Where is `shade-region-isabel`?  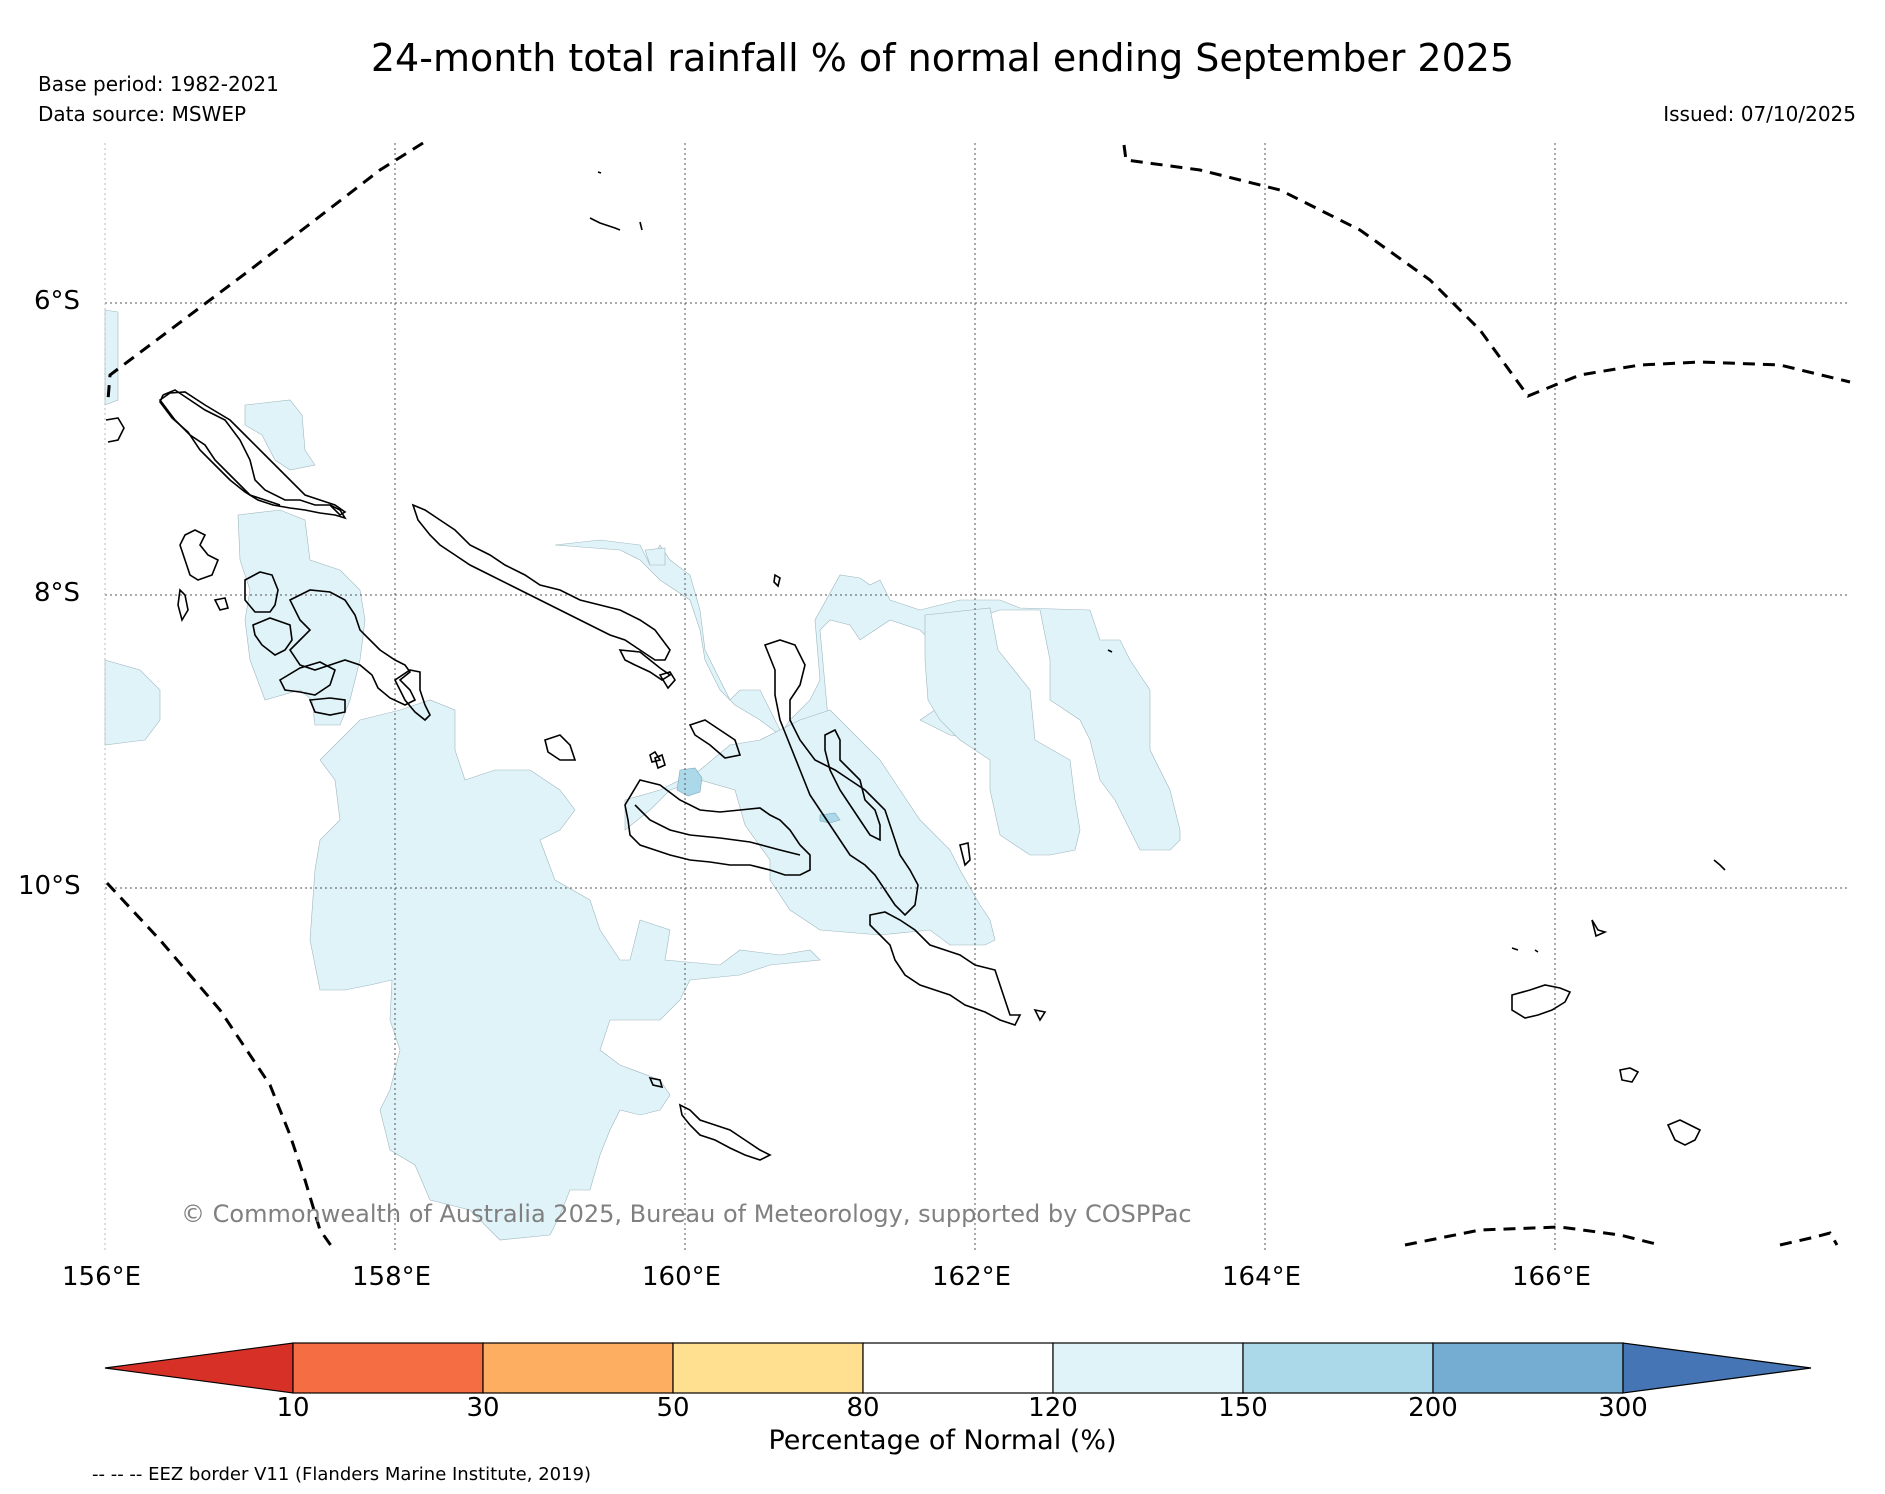
shade-region-isabel is located at coordinates (867, 695).